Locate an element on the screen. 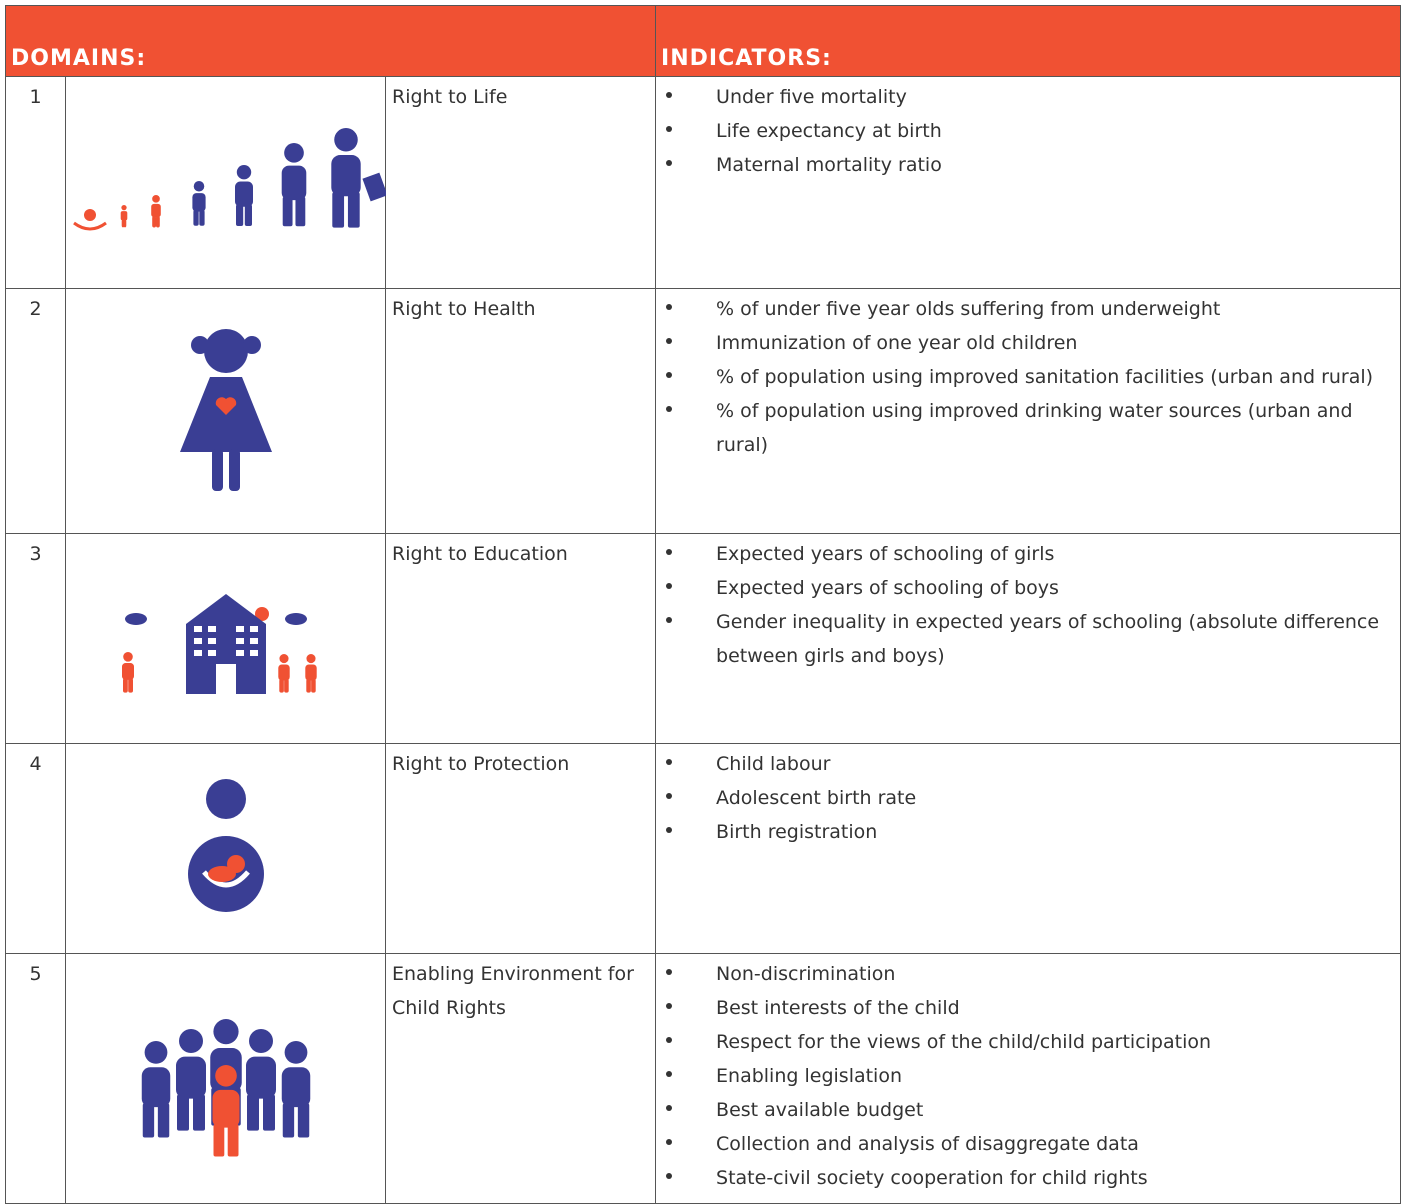 The height and width of the screenshot is (1204, 1405). indicator-text: Child labour is located at coordinates (773, 764).